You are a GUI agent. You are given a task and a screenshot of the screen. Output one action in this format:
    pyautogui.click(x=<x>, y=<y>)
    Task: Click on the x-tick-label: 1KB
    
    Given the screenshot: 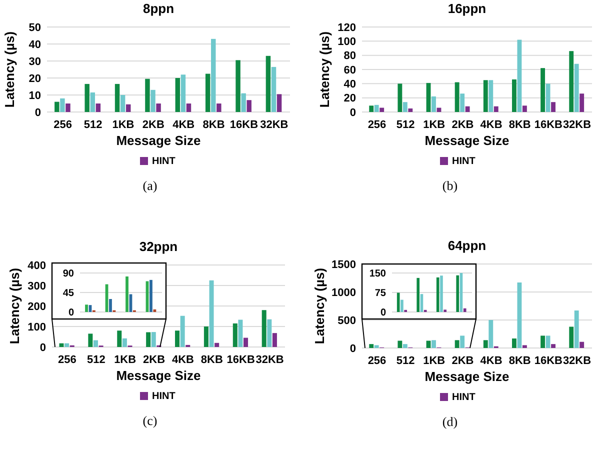 What is the action you would take?
    pyautogui.click(x=125, y=360)
    